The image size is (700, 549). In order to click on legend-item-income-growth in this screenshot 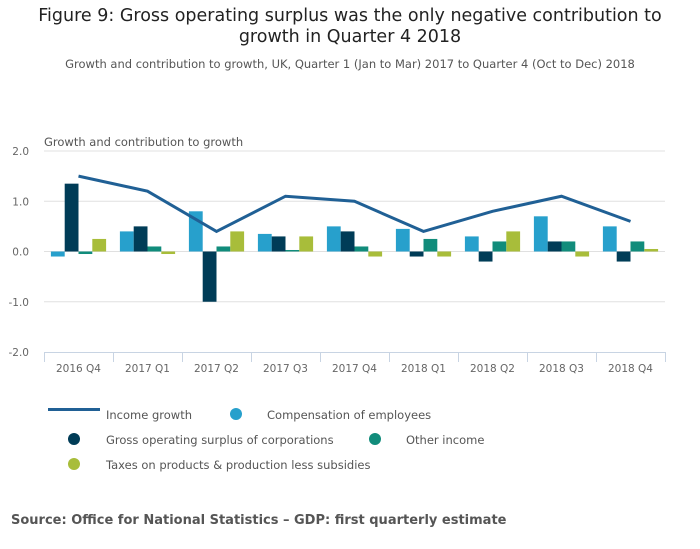, I will do `click(77, 409)`.